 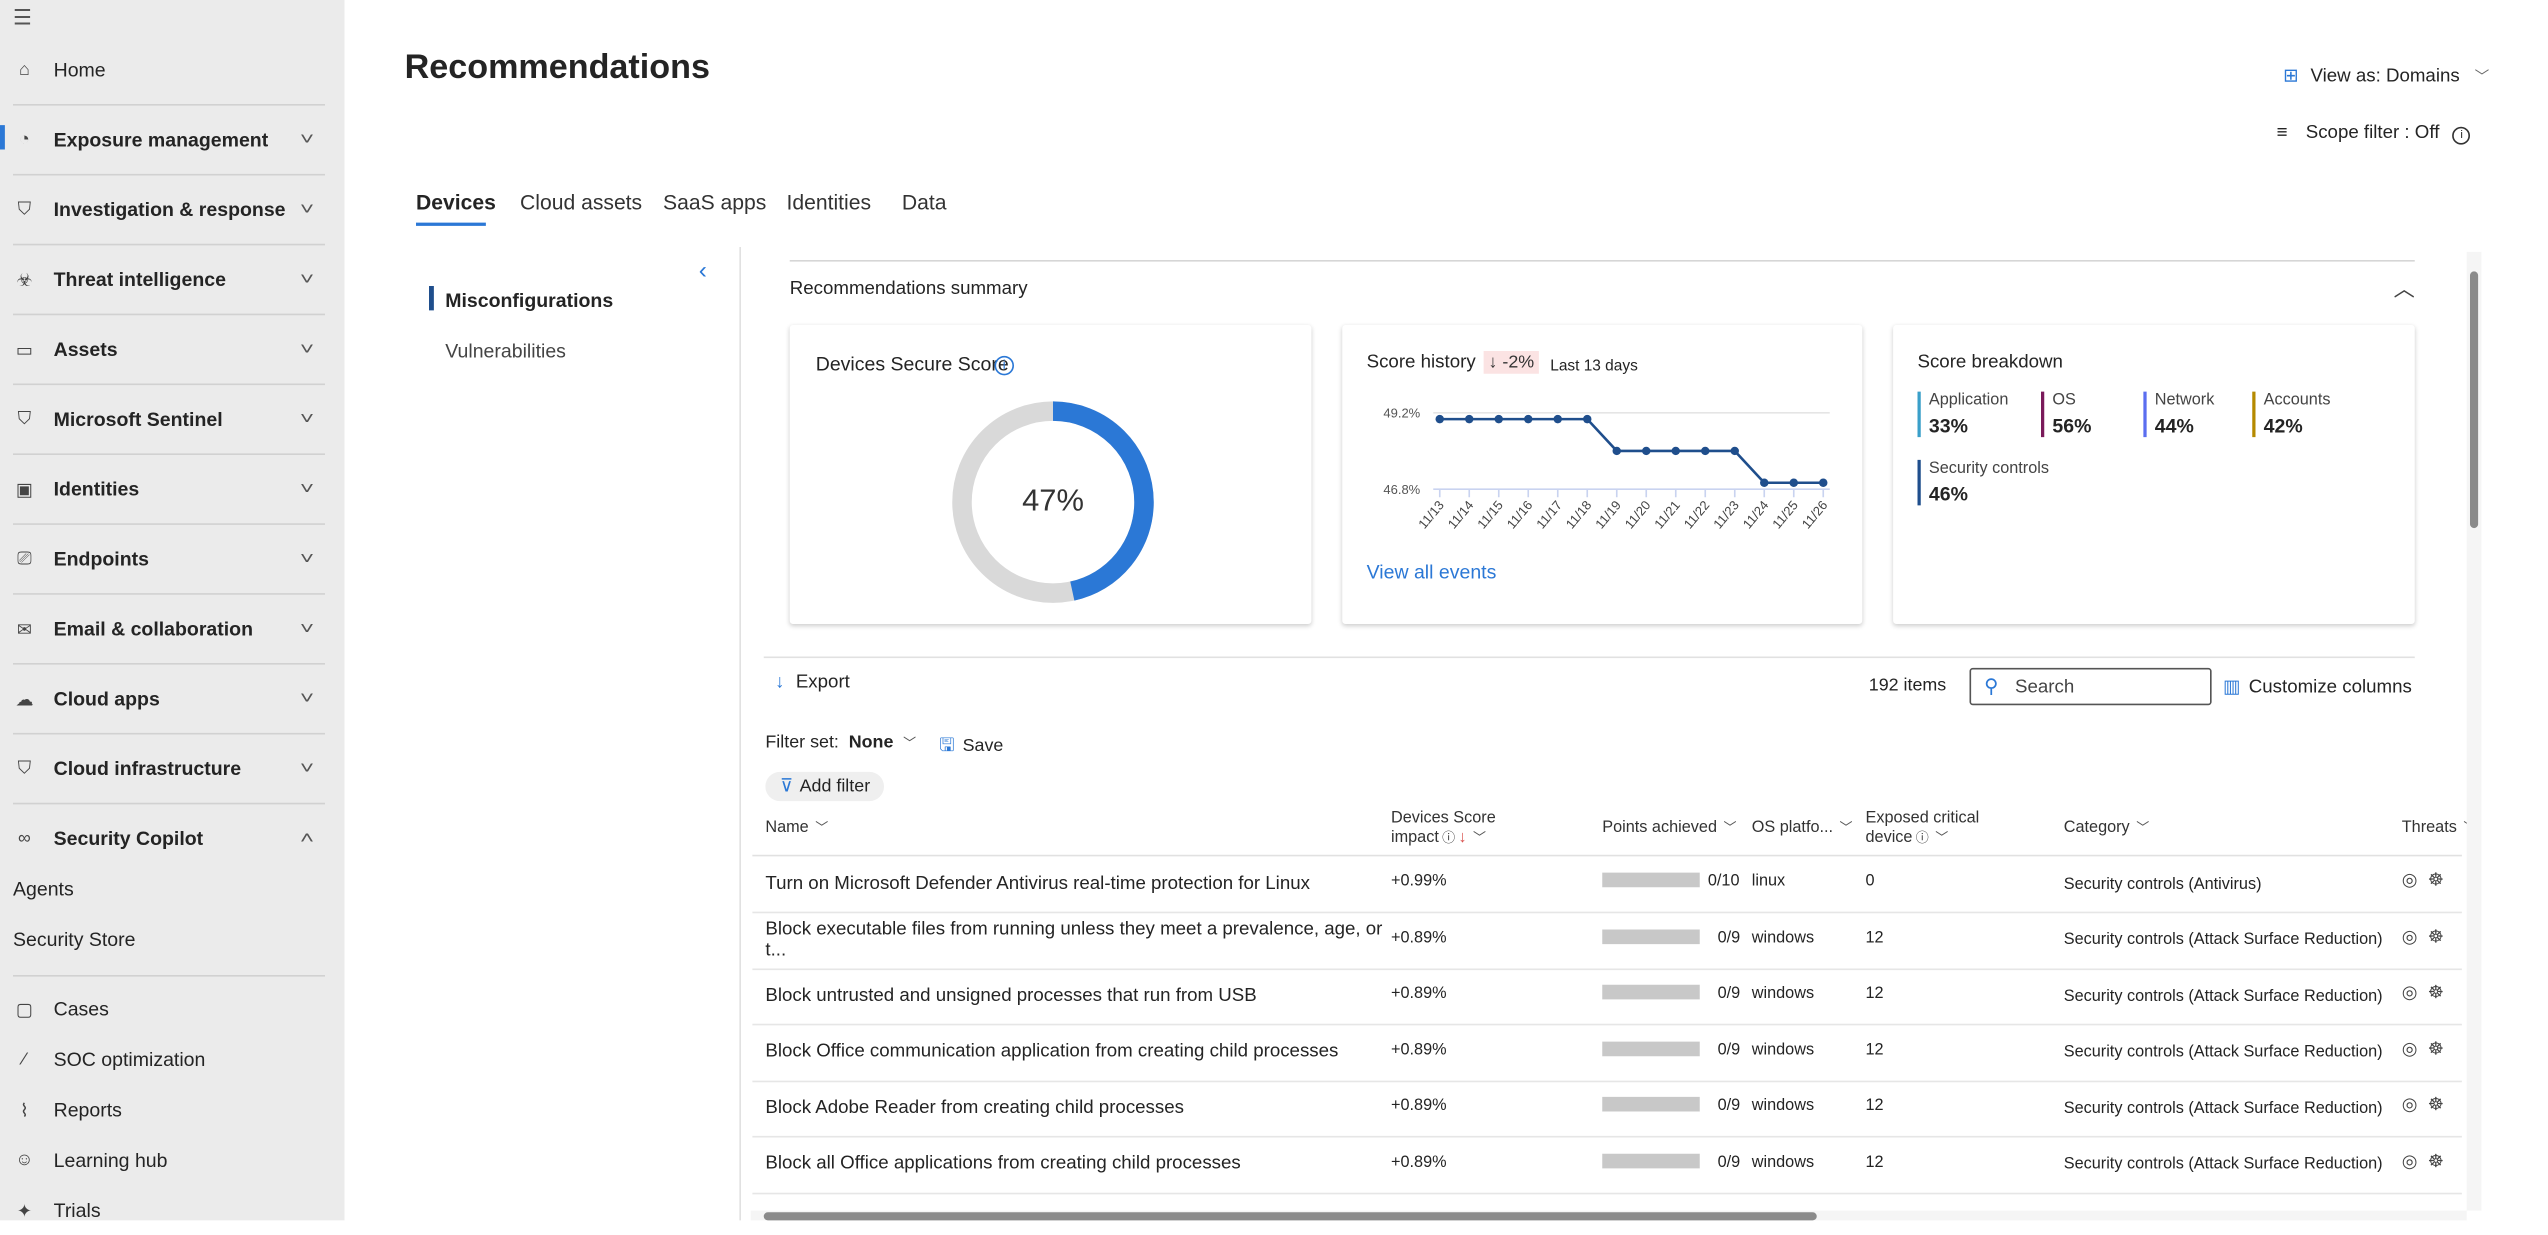 I want to click on subnav-misconfigurations: Misconfigurations, so click(x=529, y=300).